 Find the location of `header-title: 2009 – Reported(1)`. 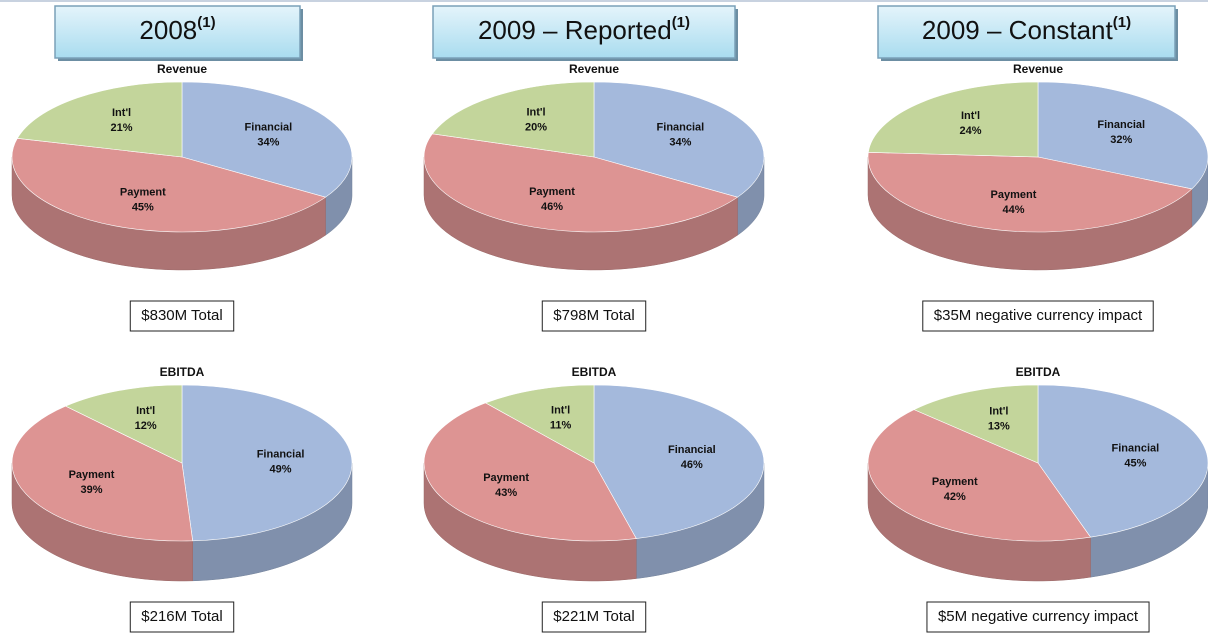

header-title: 2009 – Reported(1) is located at coordinates (584, 29).